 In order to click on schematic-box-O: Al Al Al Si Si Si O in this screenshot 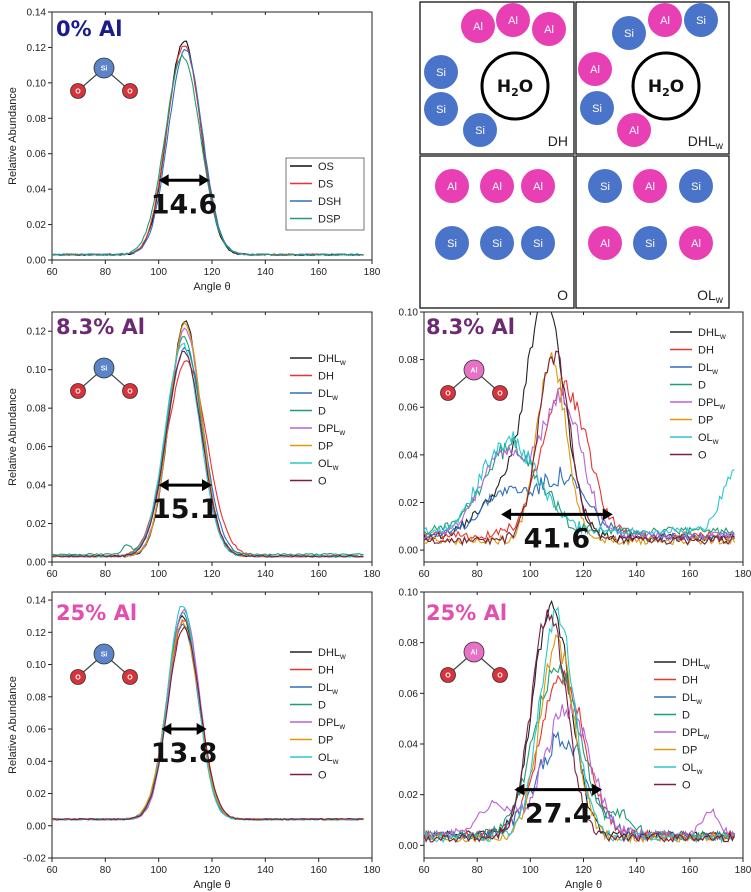, I will do `click(497, 232)`.